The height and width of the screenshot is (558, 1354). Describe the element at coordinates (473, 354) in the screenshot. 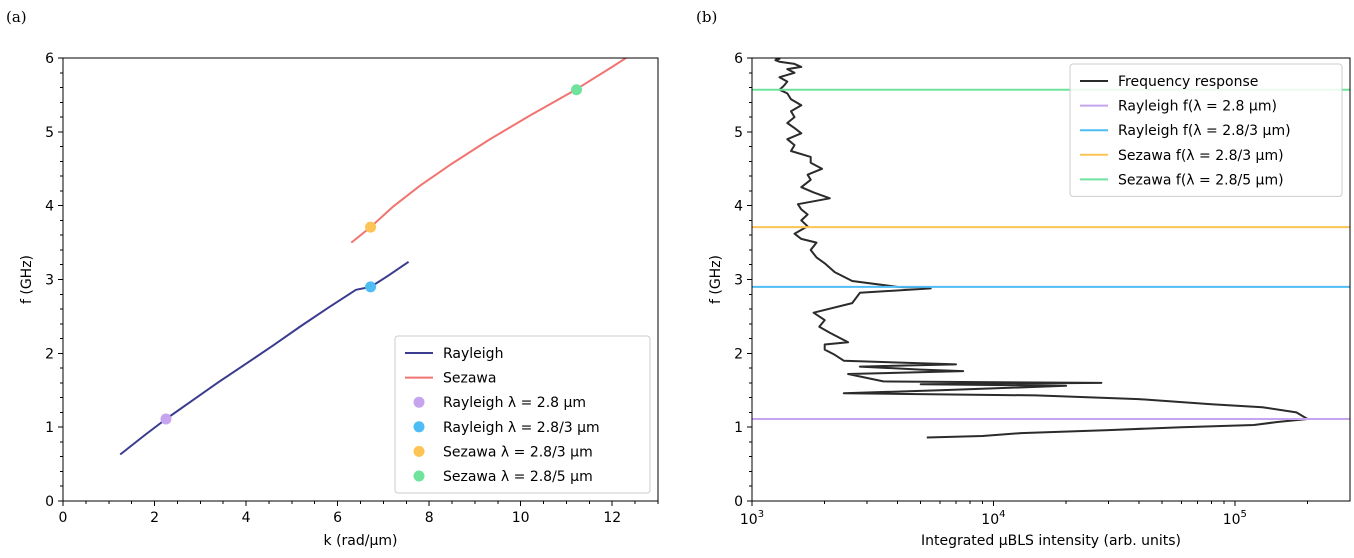

I see `legend-label: Rayleigh` at that location.